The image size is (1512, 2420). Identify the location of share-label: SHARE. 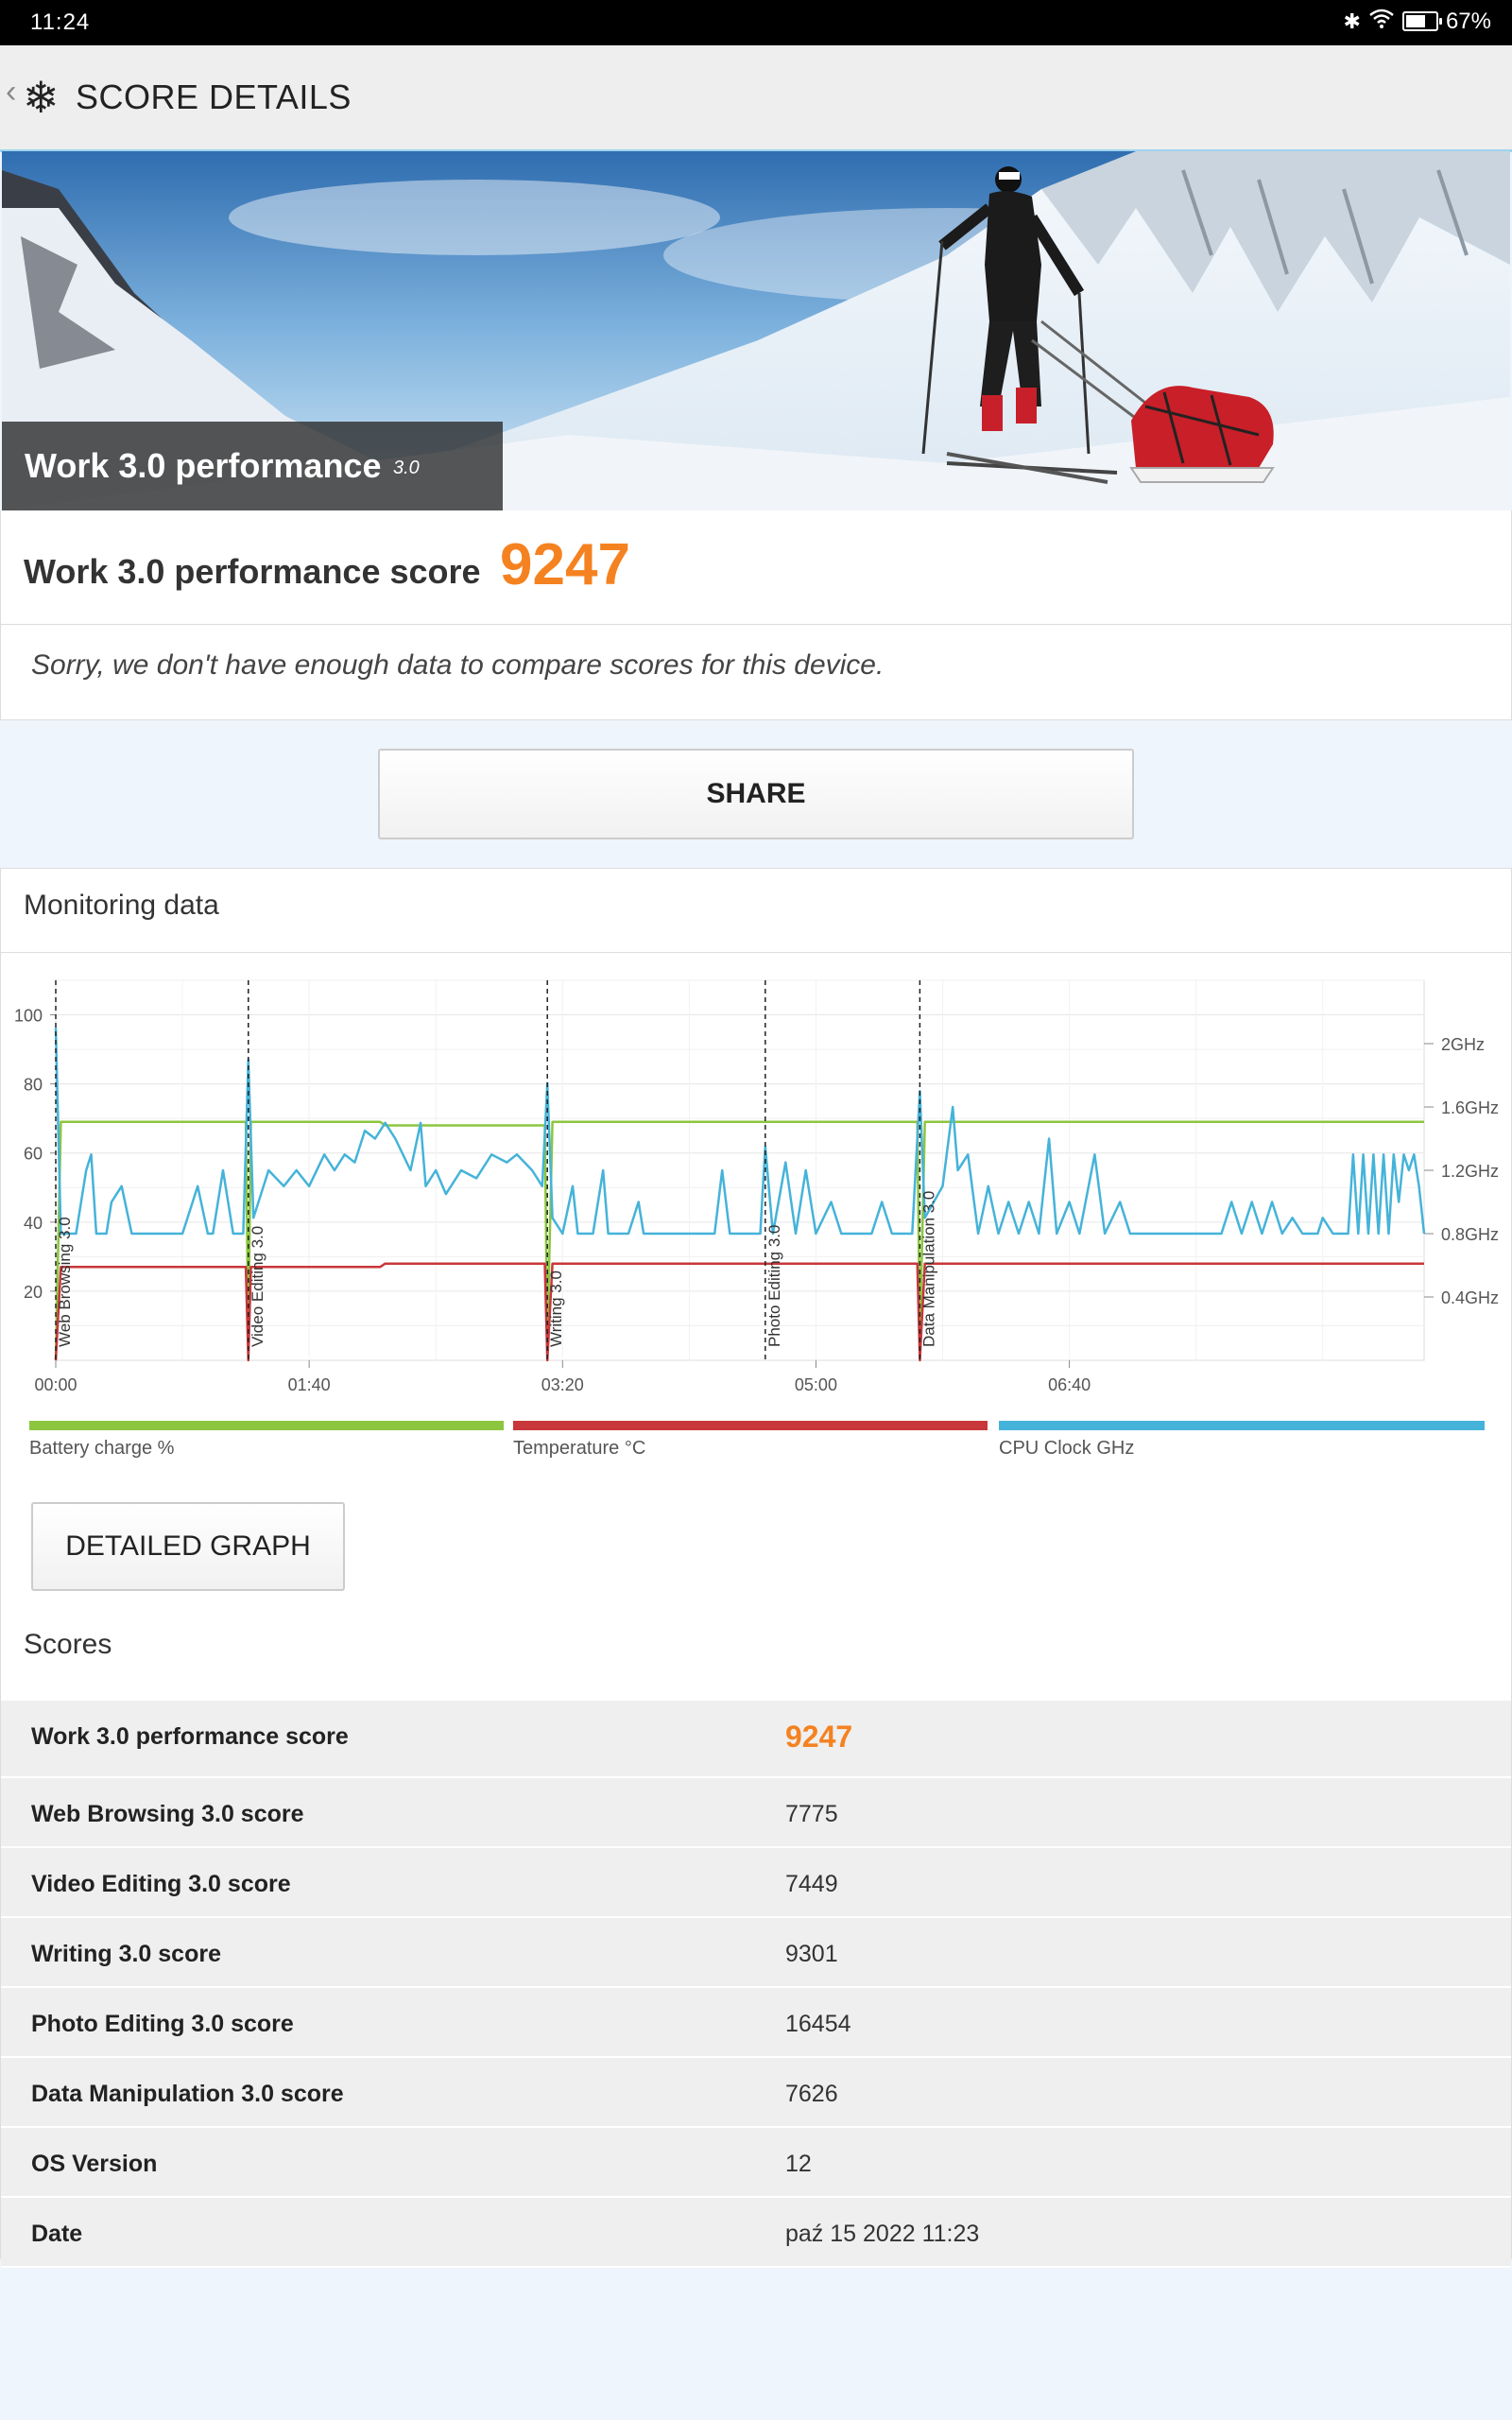
(756, 793).